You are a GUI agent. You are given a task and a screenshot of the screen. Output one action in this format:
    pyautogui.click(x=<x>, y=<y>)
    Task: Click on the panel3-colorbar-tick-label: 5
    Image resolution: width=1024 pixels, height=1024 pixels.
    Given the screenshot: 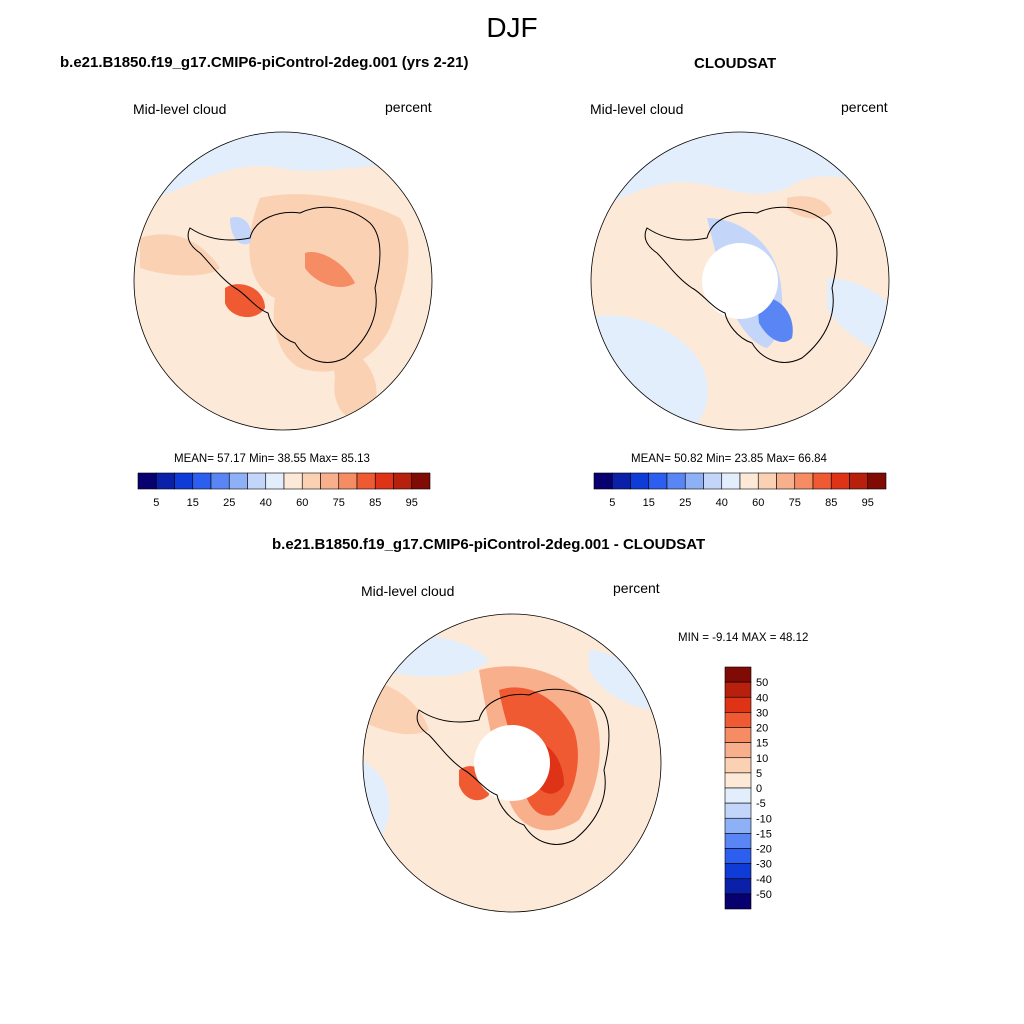 What is the action you would take?
    pyautogui.click(x=759, y=774)
    